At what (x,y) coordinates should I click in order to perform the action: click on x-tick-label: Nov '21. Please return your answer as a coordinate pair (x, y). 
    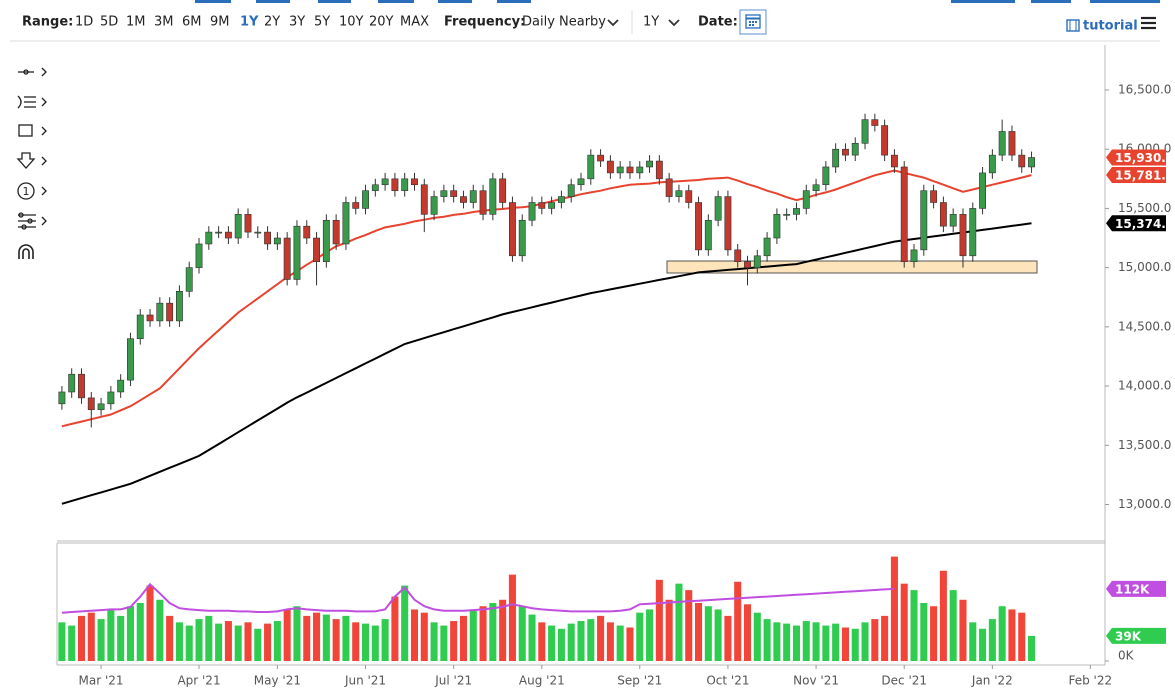
    Looking at the image, I should click on (816, 681).